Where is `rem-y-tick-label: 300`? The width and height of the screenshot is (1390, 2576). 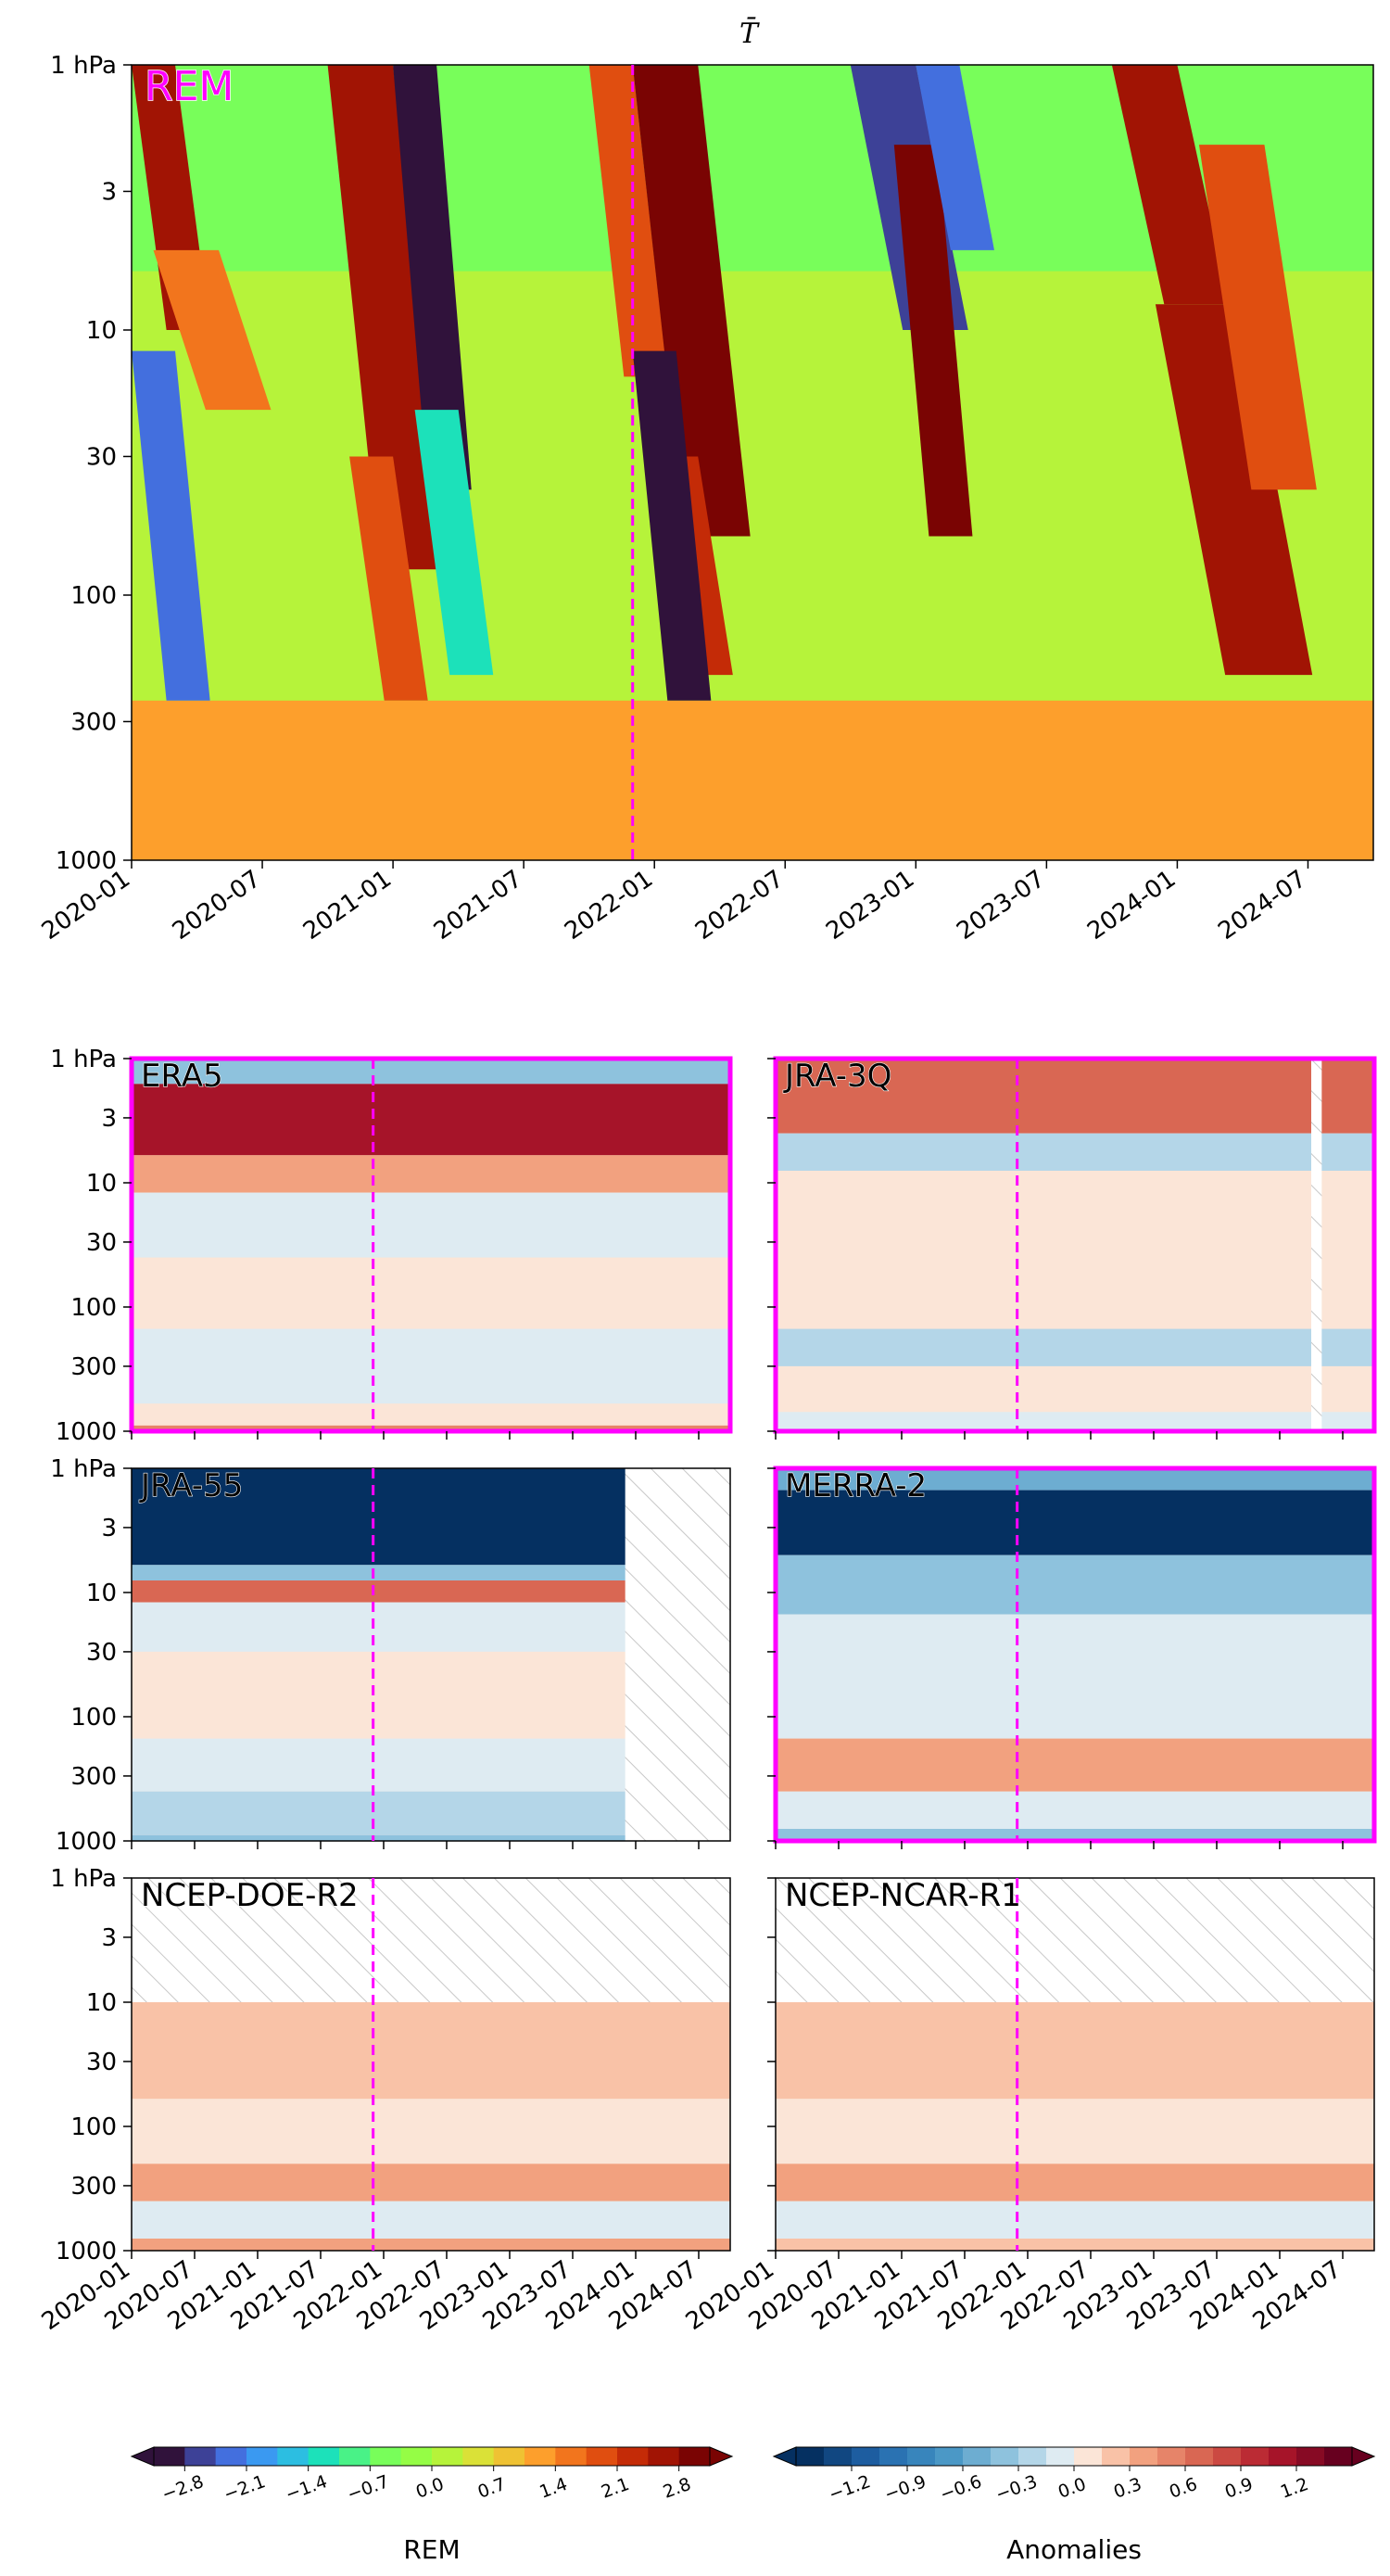
rem-y-tick-label: 300 is located at coordinates (93, 722).